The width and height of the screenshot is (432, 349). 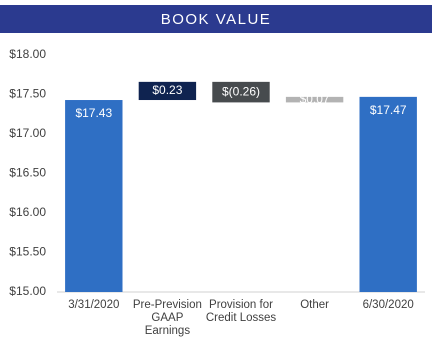 What do you see at coordinates (93, 113) in the screenshot?
I see `value-label: $17.43` at bounding box center [93, 113].